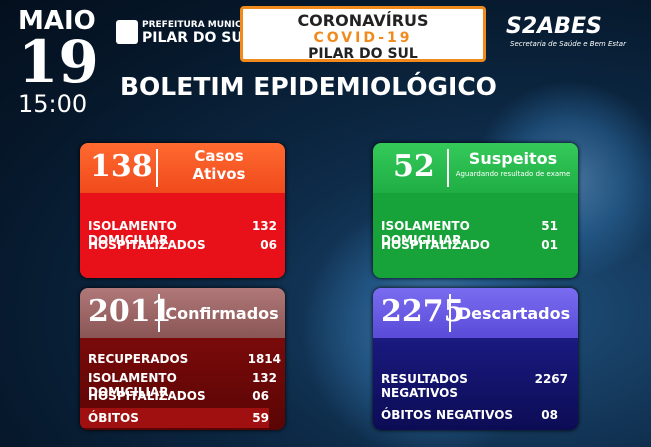 The width and height of the screenshot is (651, 447). I want to click on month: MAIO, so click(57, 21).